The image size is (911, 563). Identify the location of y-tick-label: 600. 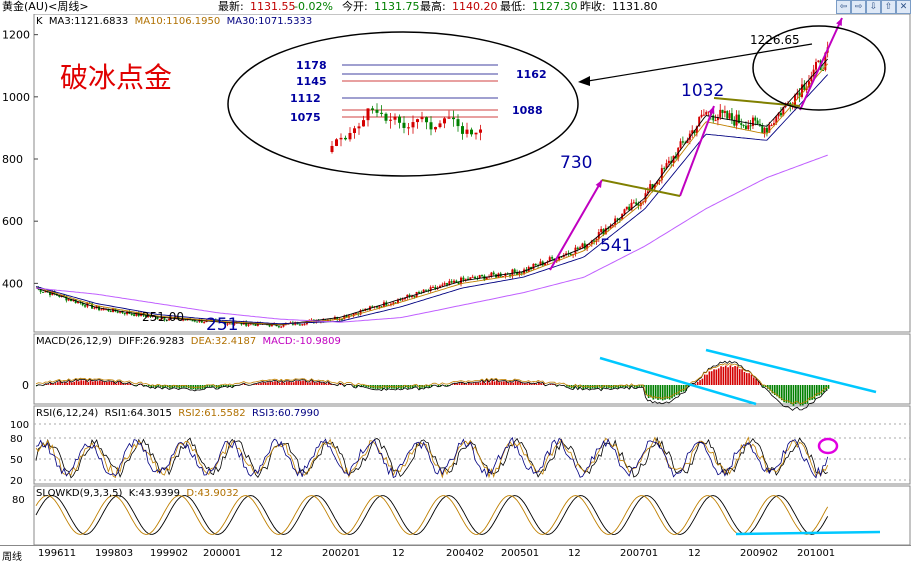
(12, 221).